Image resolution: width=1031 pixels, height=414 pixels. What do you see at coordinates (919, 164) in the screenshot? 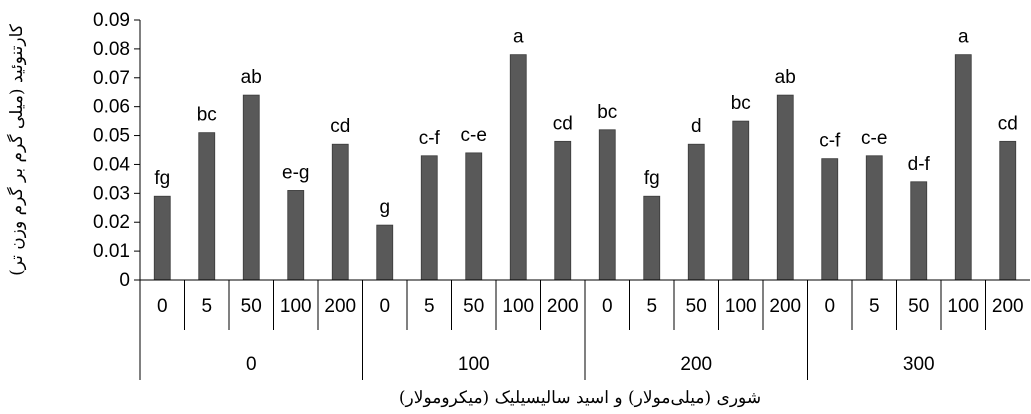
I see `data-label: d-f` at bounding box center [919, 164].